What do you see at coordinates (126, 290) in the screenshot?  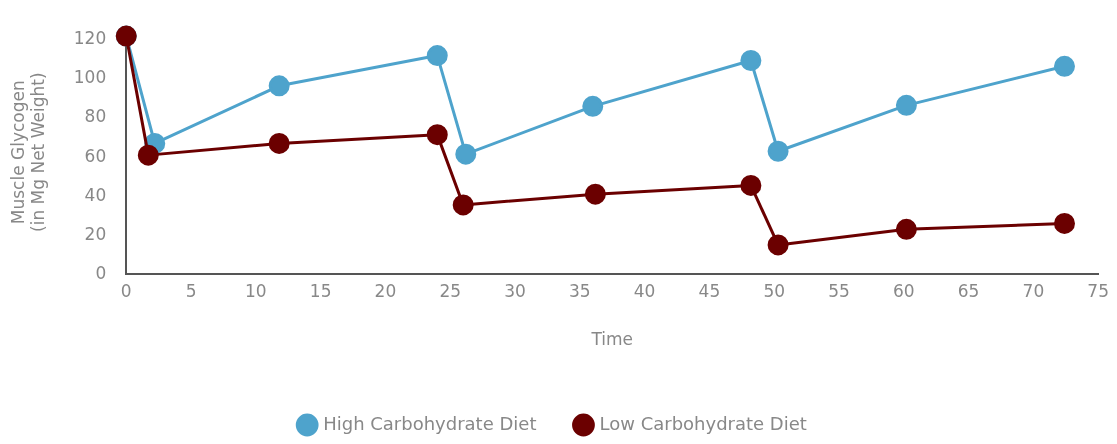 I see `x-tick-label: 0` at bounding box center [126, 290].